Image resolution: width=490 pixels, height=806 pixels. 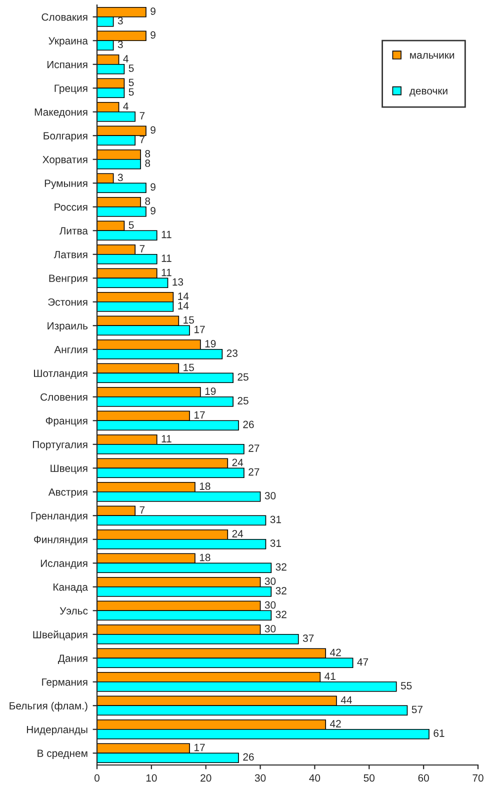 I want to click on x-tick-label: 10, so click(x=151, y=778).